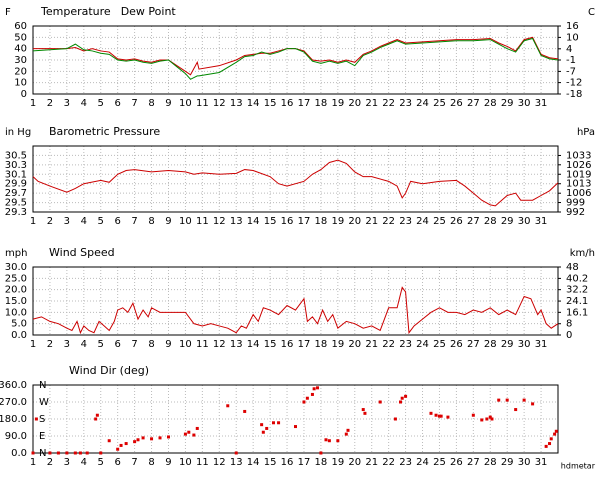 The width and height of the screenshot is (600, 480). I want to click on legend-entry: Temperature, so click(75, 11).